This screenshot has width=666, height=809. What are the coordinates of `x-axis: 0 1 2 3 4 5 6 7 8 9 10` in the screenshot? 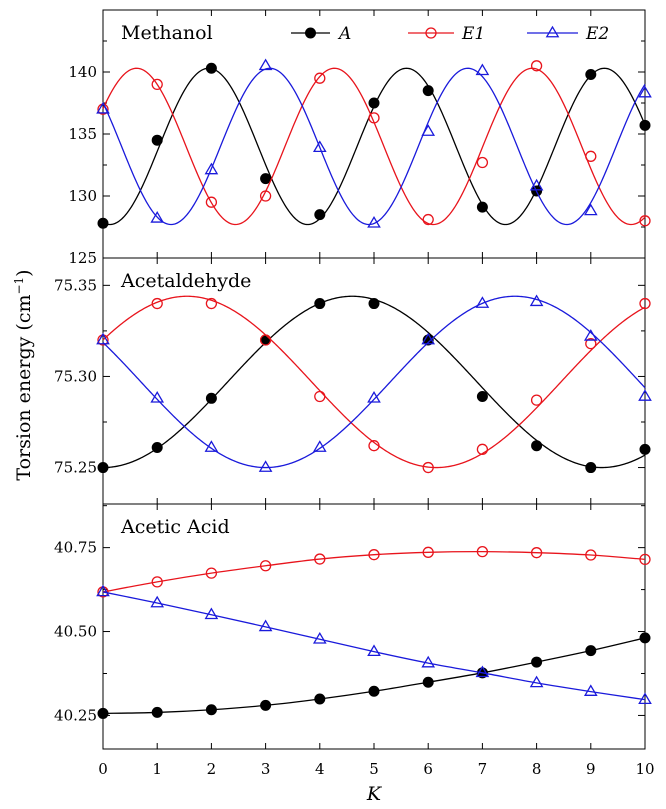 It's located at (376, 769).